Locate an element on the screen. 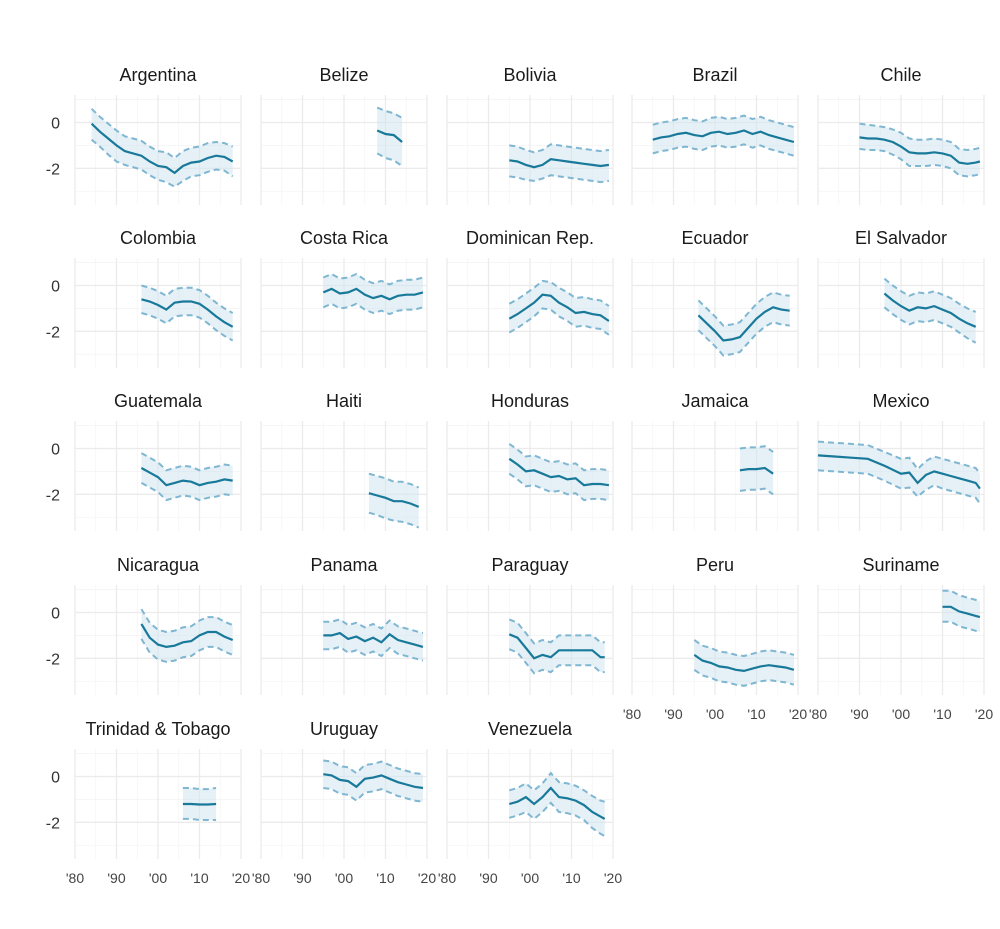 This screenshot has width=1000, height=929. panel-panama: Panama is located at coordinates (344, 625).